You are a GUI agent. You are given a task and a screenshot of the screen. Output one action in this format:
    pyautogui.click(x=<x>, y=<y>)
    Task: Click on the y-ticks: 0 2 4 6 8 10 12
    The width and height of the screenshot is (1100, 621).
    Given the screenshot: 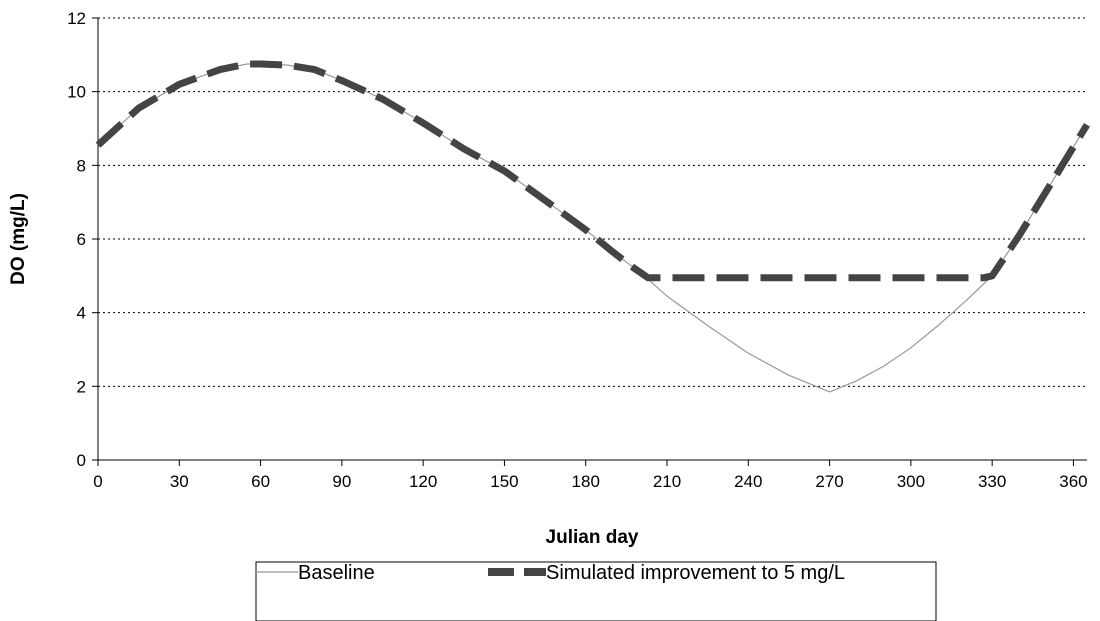 What is the action you would take?
    pyautogui.click(x=82, y=239)
    